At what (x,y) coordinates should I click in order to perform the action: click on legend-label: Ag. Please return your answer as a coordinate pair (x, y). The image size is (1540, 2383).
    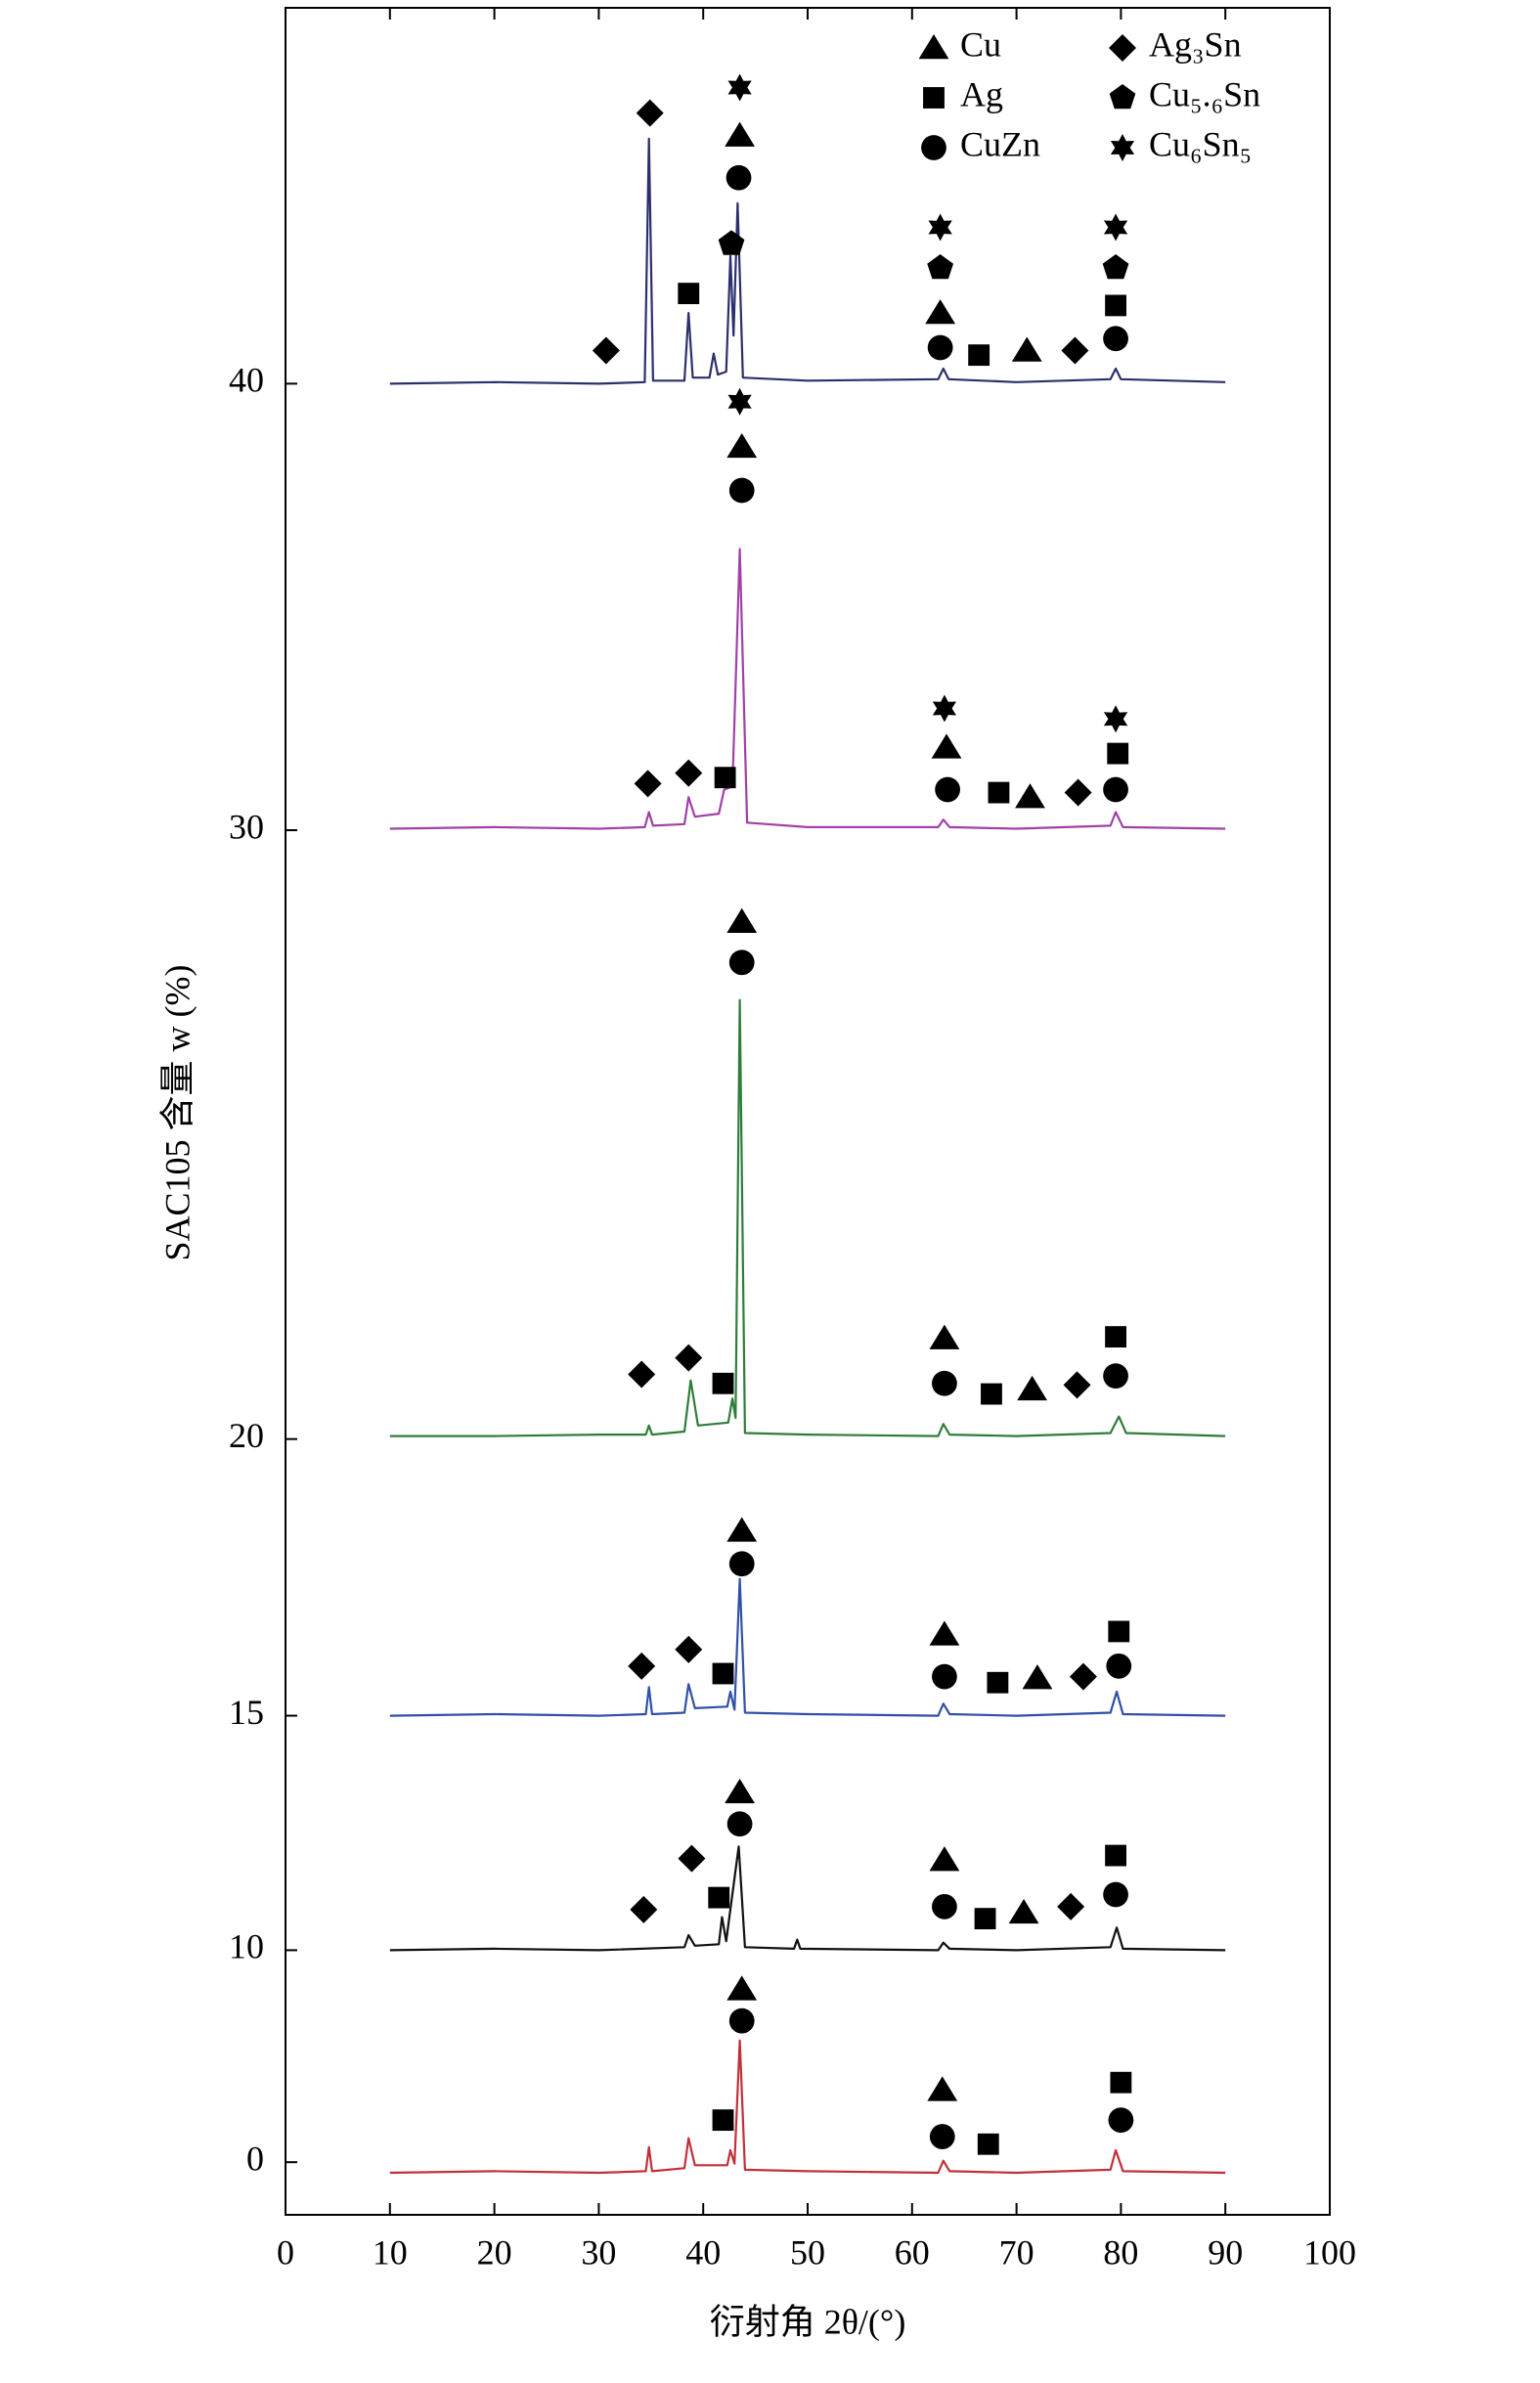
    Looking at the image, I should click on (981, 94).